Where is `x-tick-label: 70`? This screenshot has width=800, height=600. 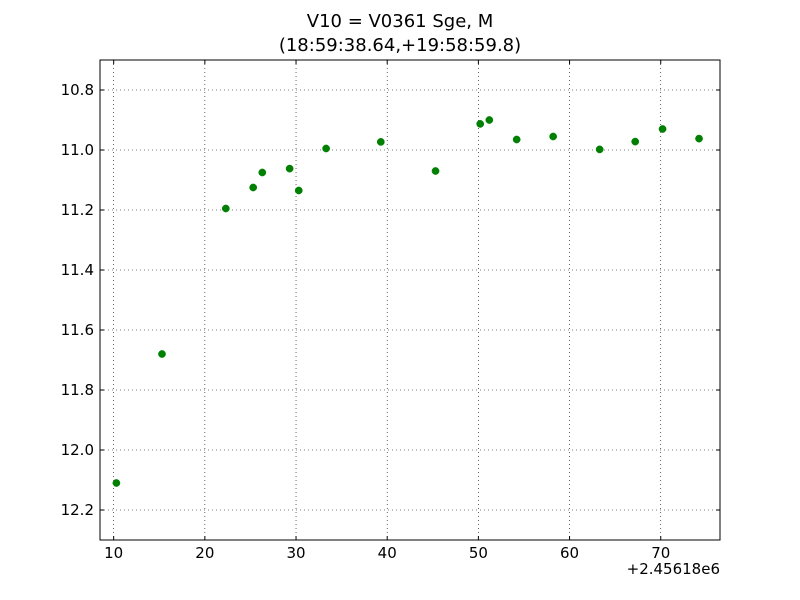 x-tick-label: 70 is located at coordinates (660, 553).